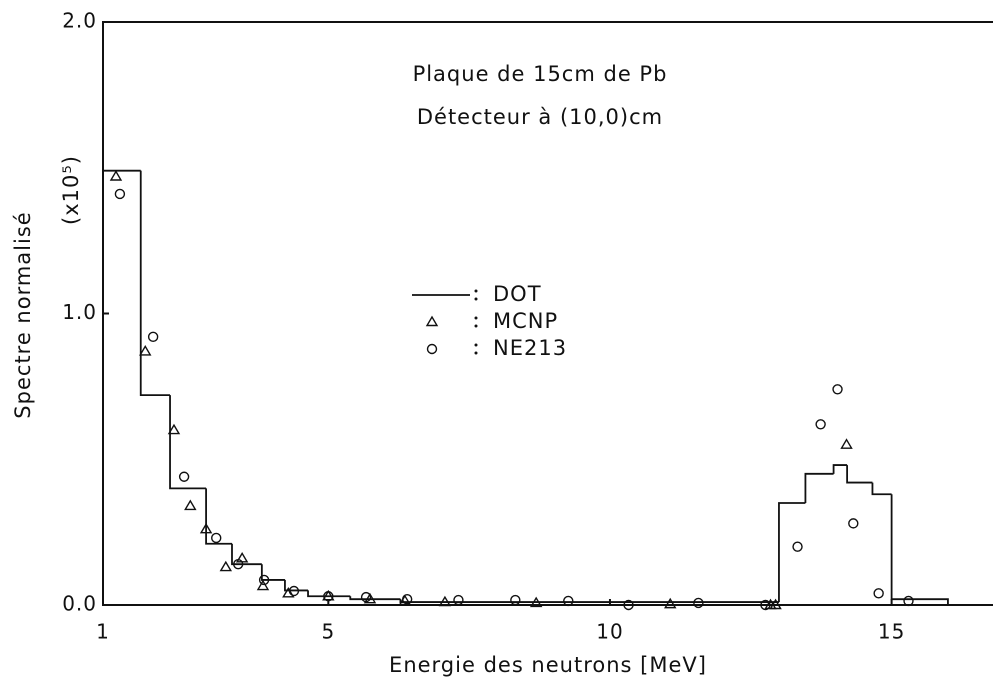 This screenshot has height=689, width=993. What do you see at coordinates (540, 74) in the screenshot?
I see `chart-title: Plaque de 15cm de Pb` at bounding box center [540, 74].